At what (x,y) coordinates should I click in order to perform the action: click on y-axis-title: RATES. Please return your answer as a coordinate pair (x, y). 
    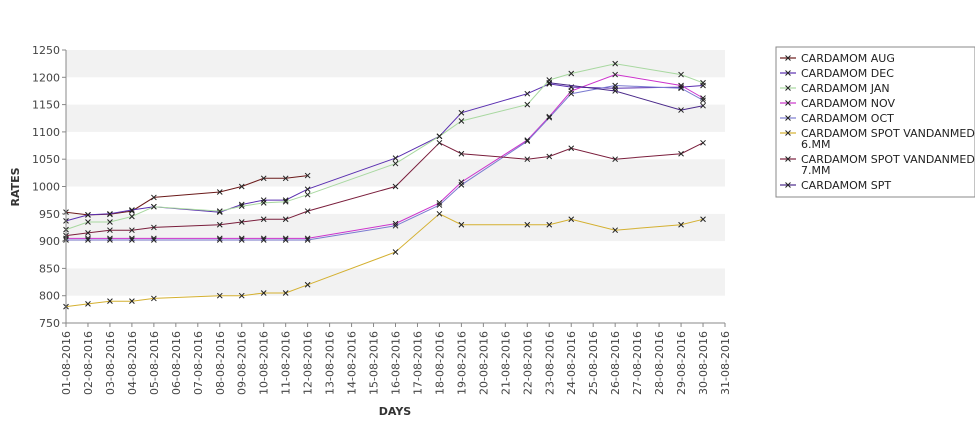
    Looking at the image, I should click on (15, 186).